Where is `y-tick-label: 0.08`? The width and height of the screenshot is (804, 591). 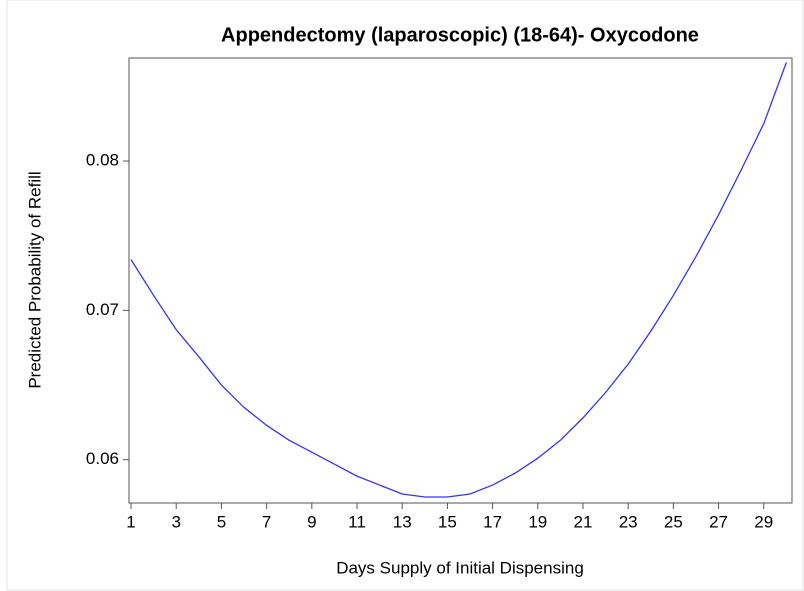
y-tick-label: 0.08 is located at coordinates (102, 160).